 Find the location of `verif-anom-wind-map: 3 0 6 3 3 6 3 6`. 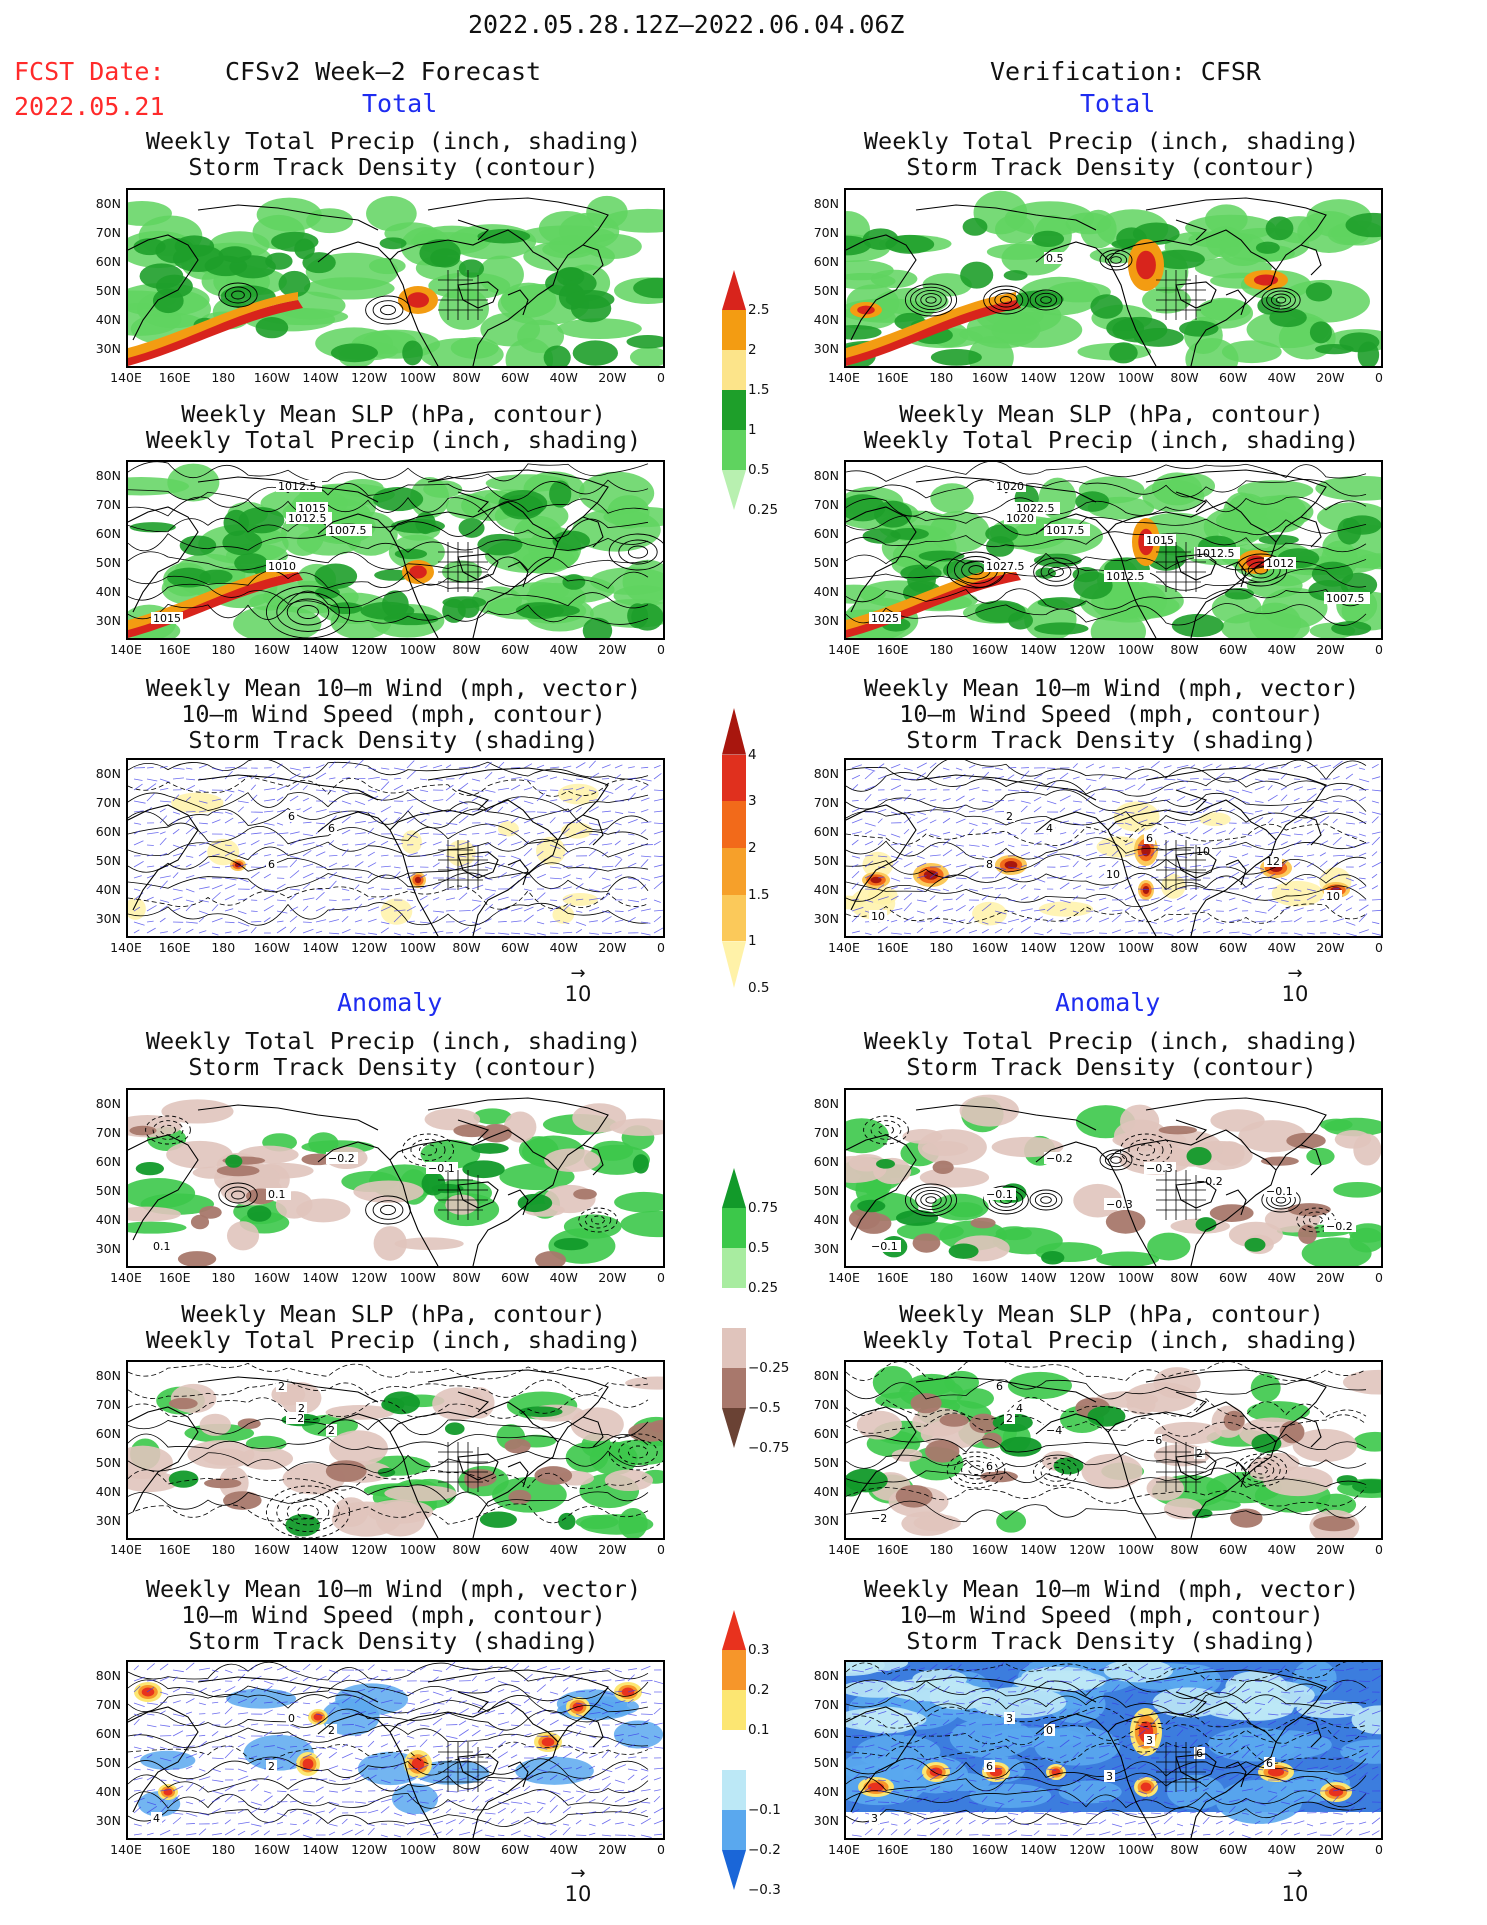

verif-anom-wind-map: 3 0 6 3 3 6 3 6 is located at coordinates (1113, 1750).